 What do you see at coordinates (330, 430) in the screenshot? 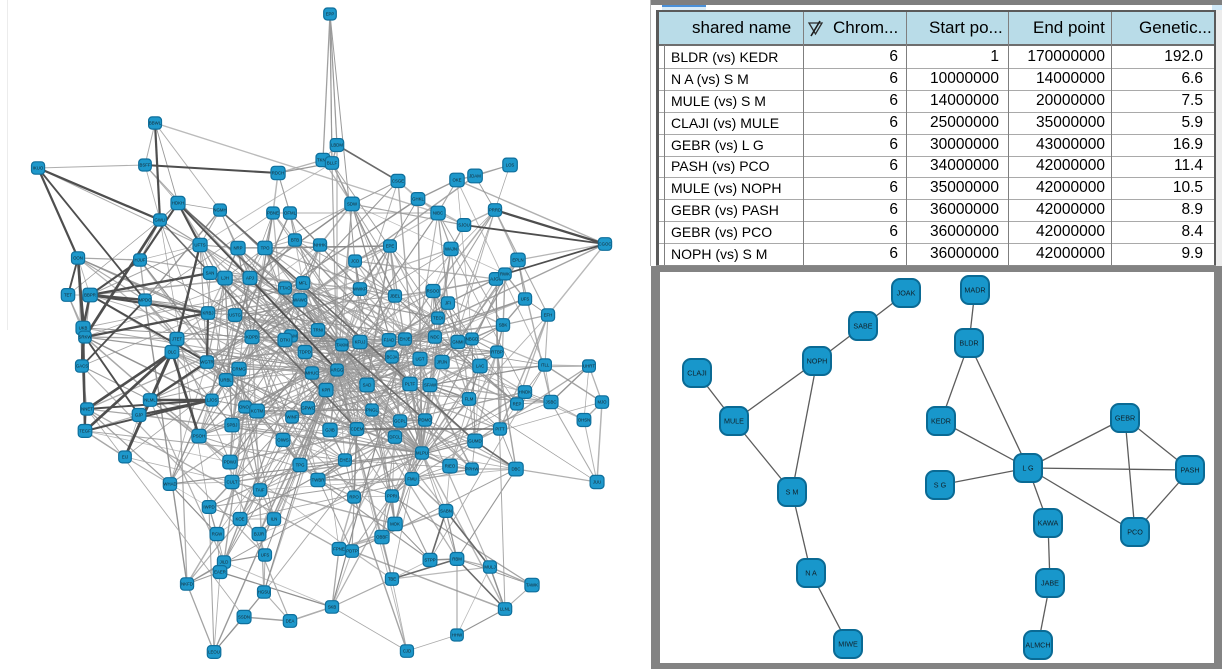
I see `svg-text: GJIB` at bounding box center [330, 430].